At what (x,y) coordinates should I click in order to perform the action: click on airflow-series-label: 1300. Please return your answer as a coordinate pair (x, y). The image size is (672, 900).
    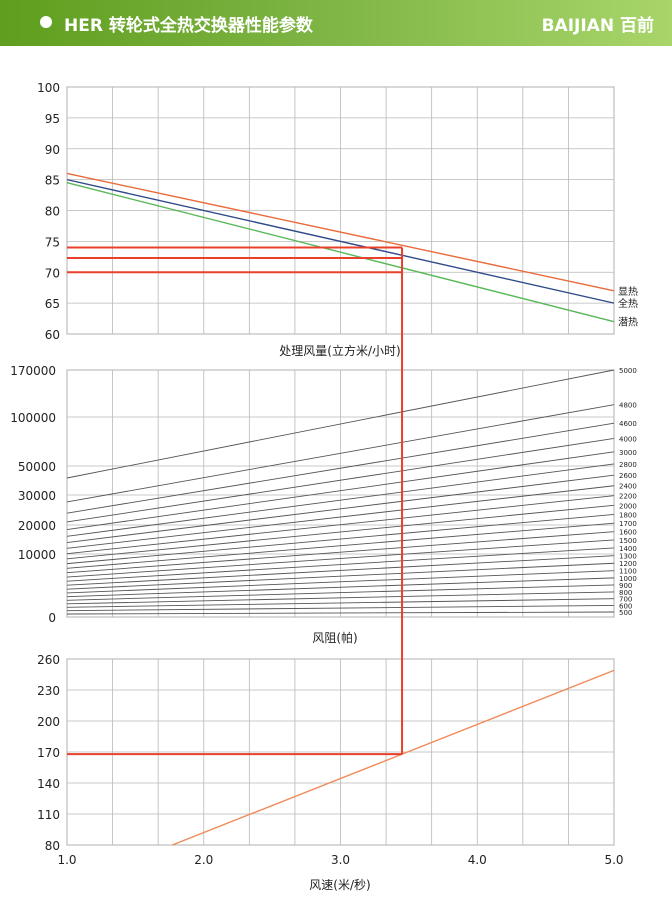
    Looking at the image, I should click on (628, 557).